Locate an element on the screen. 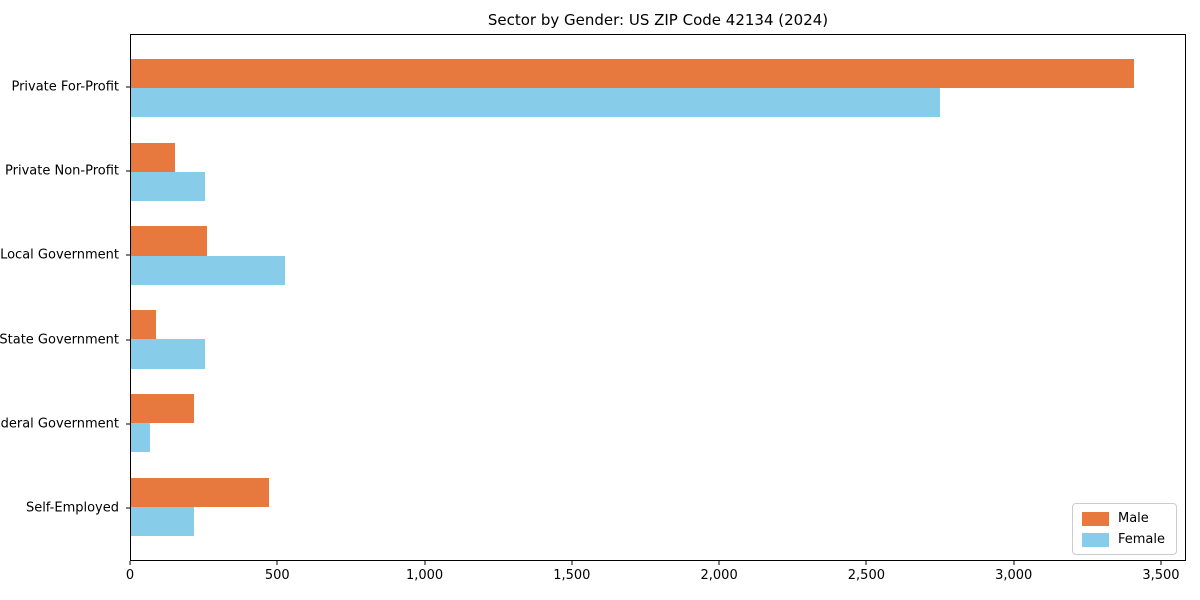 The width and height of the screenshot is (1200, 600). x-tick-label: 3,000 is located at coordinates (1014, 575).